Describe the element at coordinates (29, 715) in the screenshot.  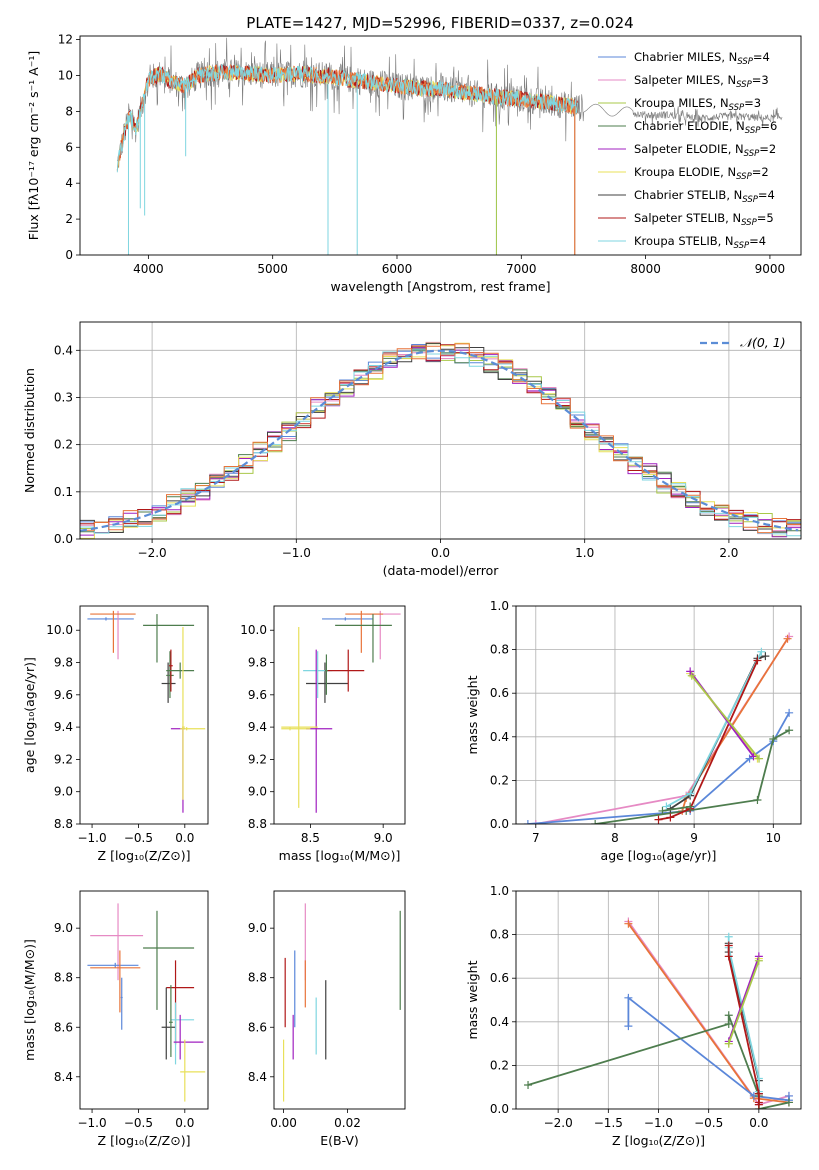
I see `y-axis-label: age [log₁₀(age/yr)]` at that location.